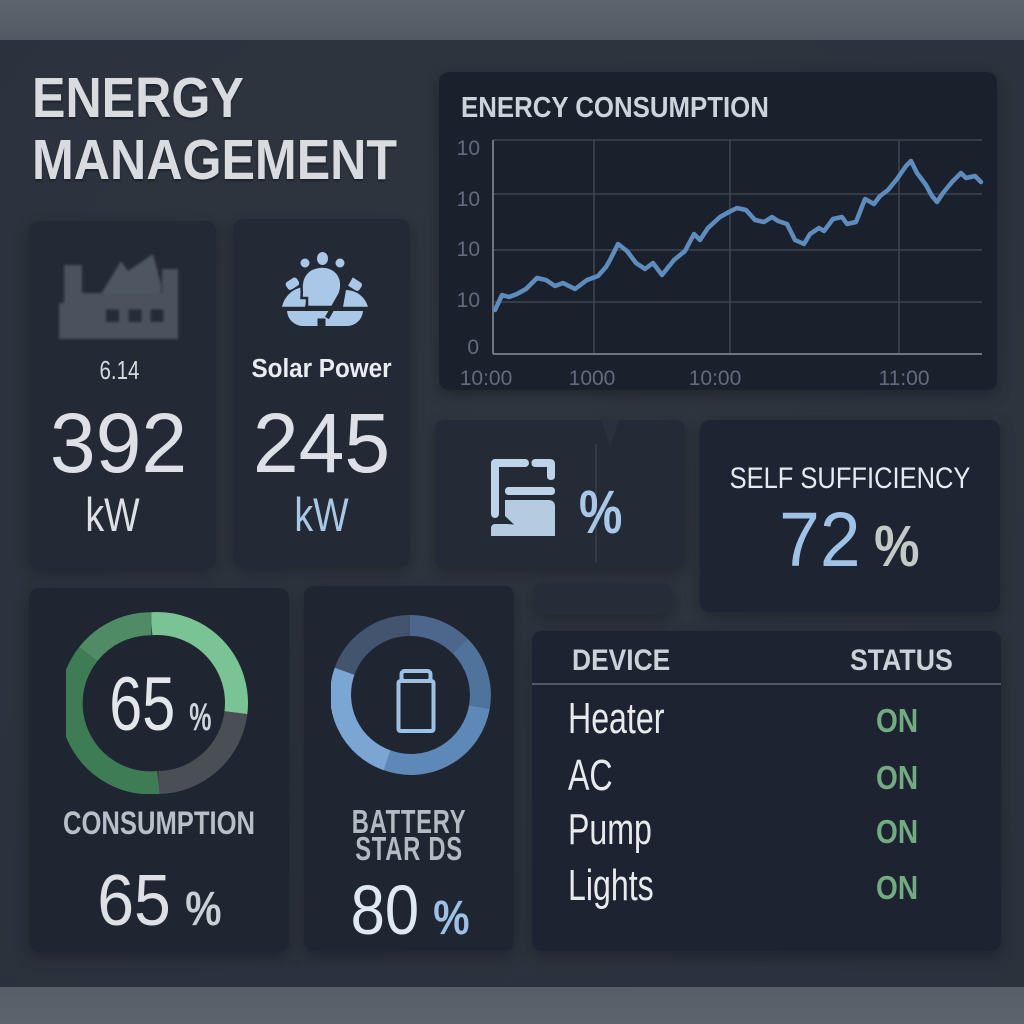  I want to click on svg-text: 11:00, so click(904, 378).